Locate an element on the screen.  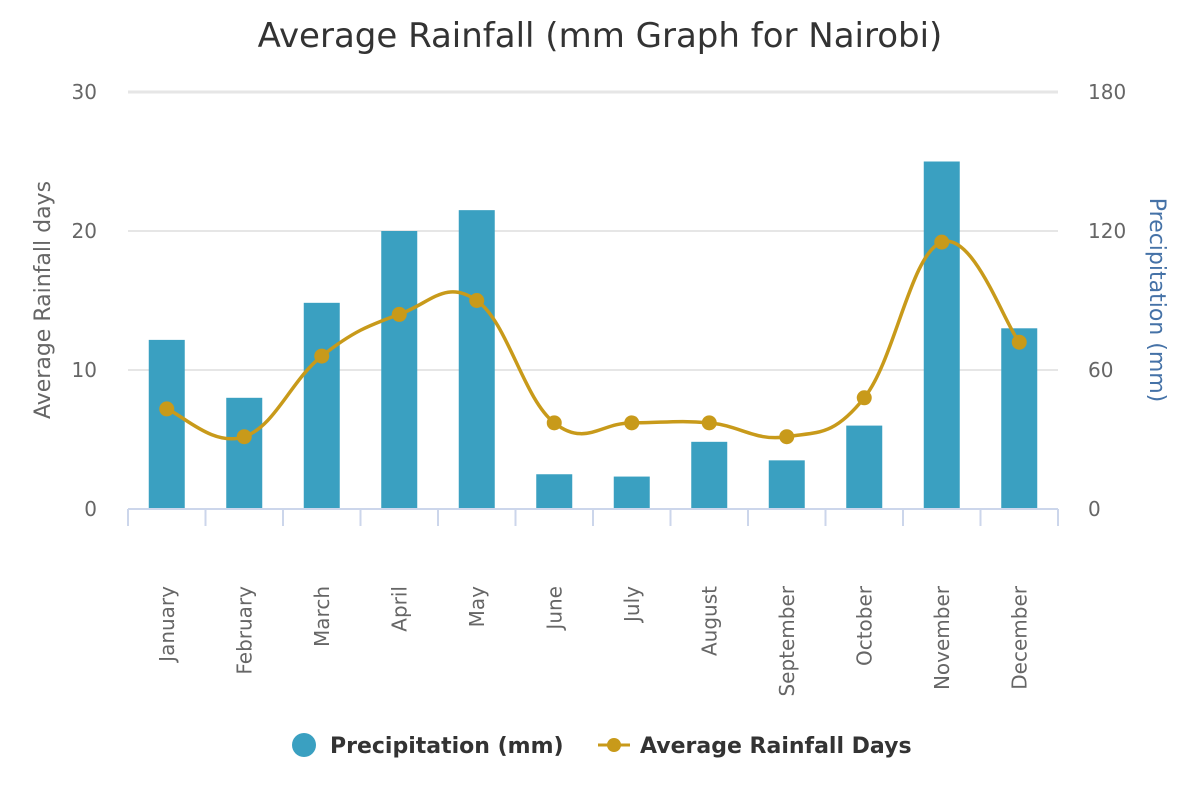
y-axis-left-tick-label: 30 is located at coordinates (84, 92).